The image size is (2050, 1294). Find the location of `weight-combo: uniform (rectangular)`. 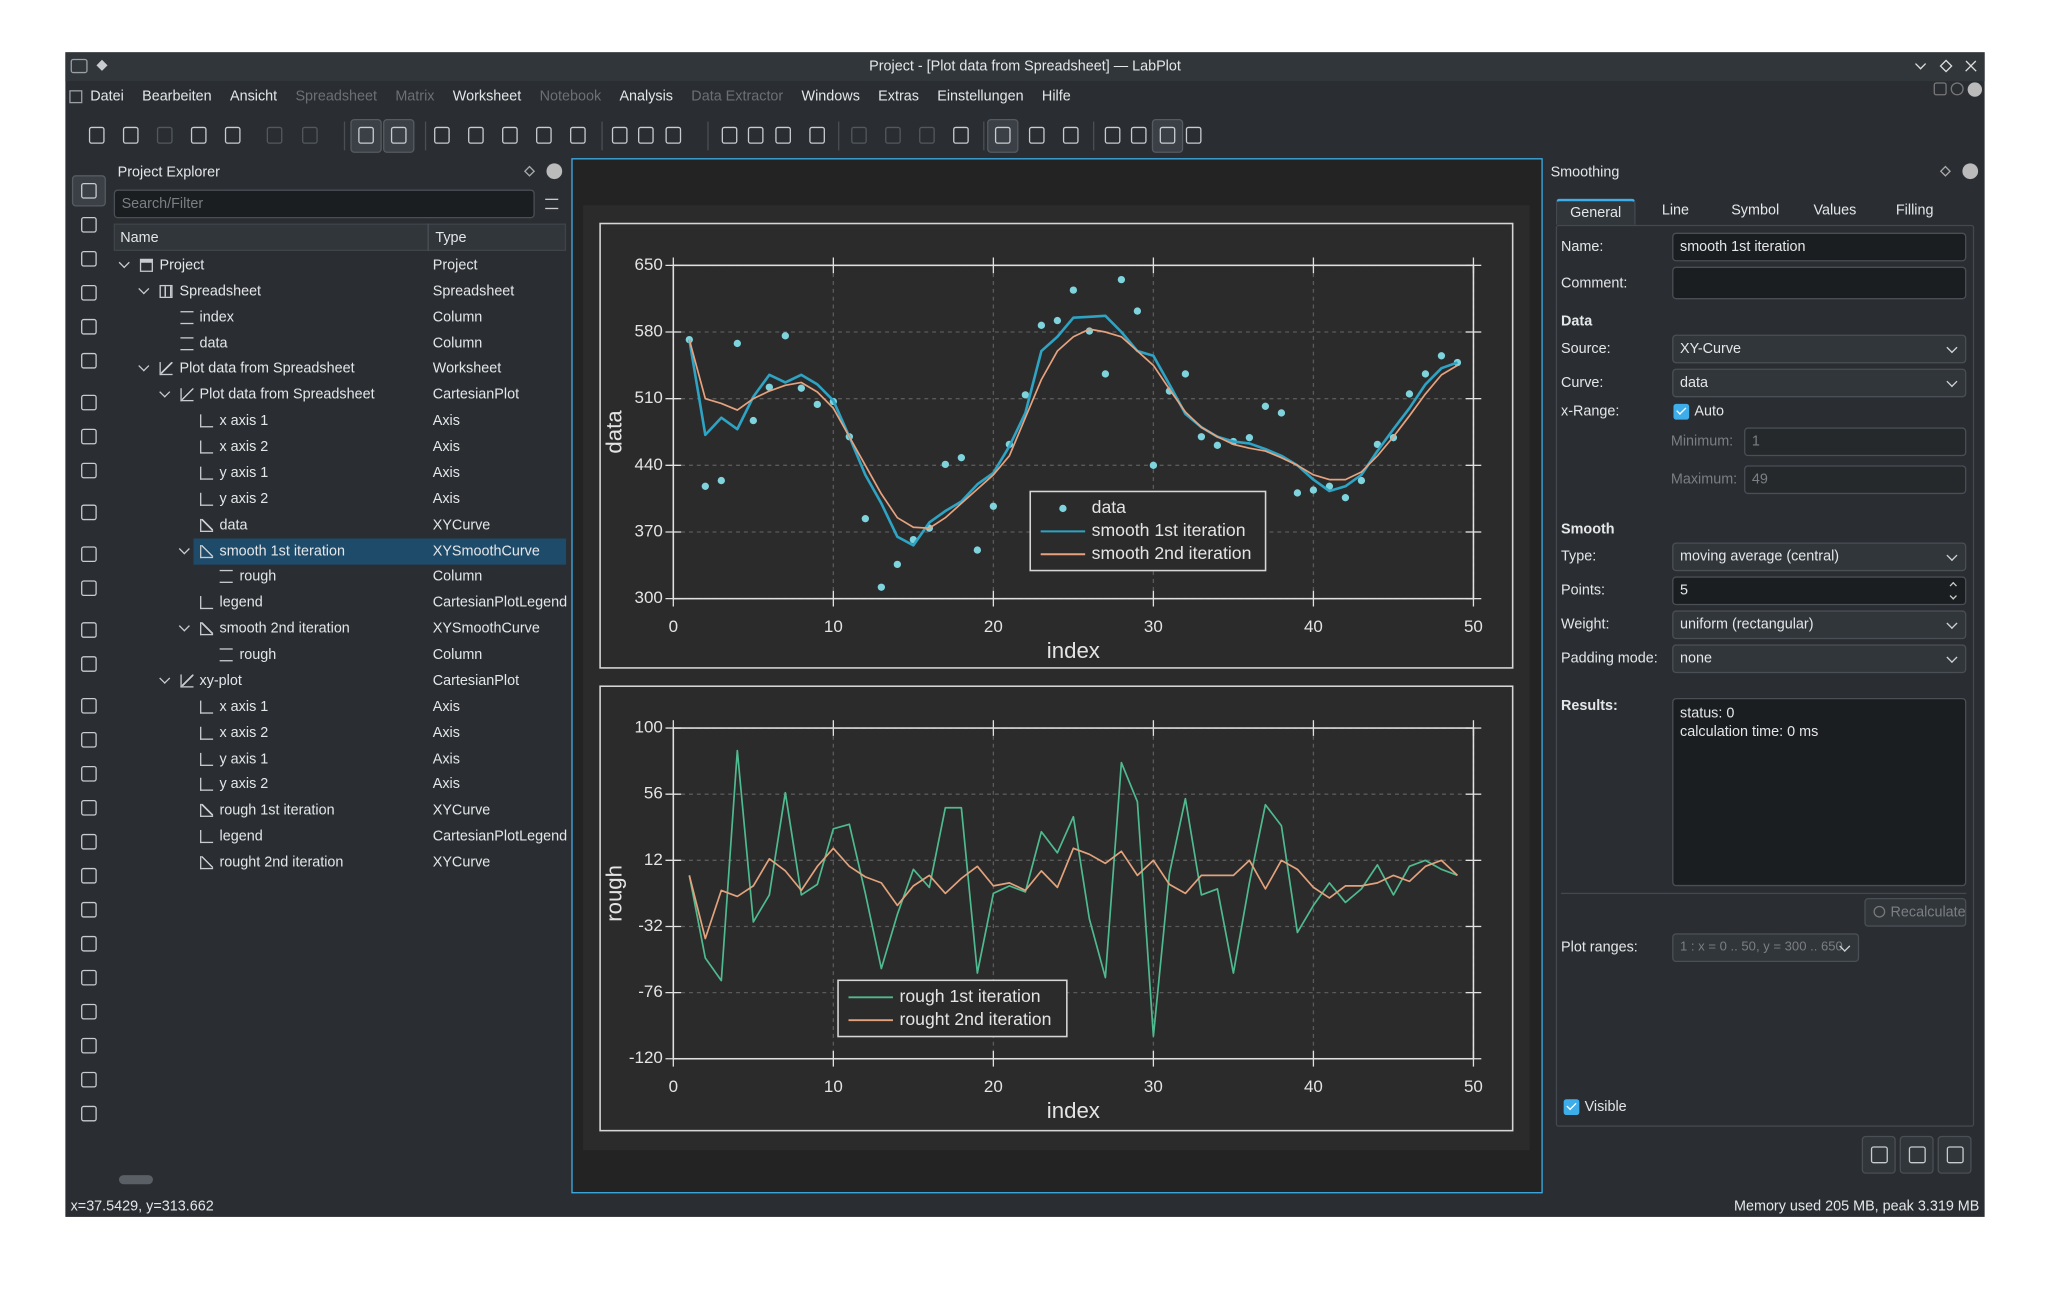

weight-combo: uniform (rectangular) is located at coordinates (1819, 625).